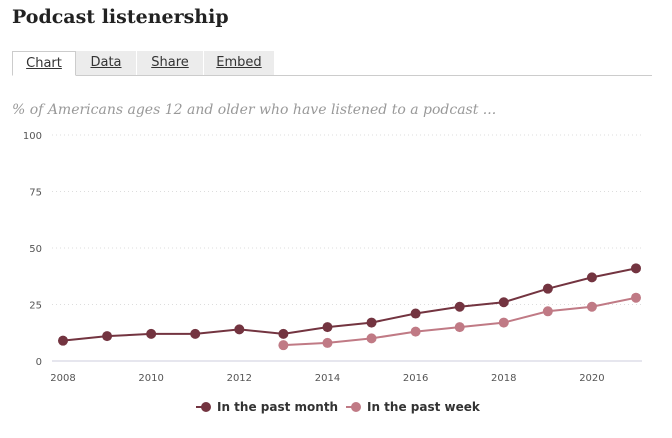  What do you see at coordinates (120, 17) in the screenshot?
I see `page-title: Podcast listenership` at bounding box center [120, 17].